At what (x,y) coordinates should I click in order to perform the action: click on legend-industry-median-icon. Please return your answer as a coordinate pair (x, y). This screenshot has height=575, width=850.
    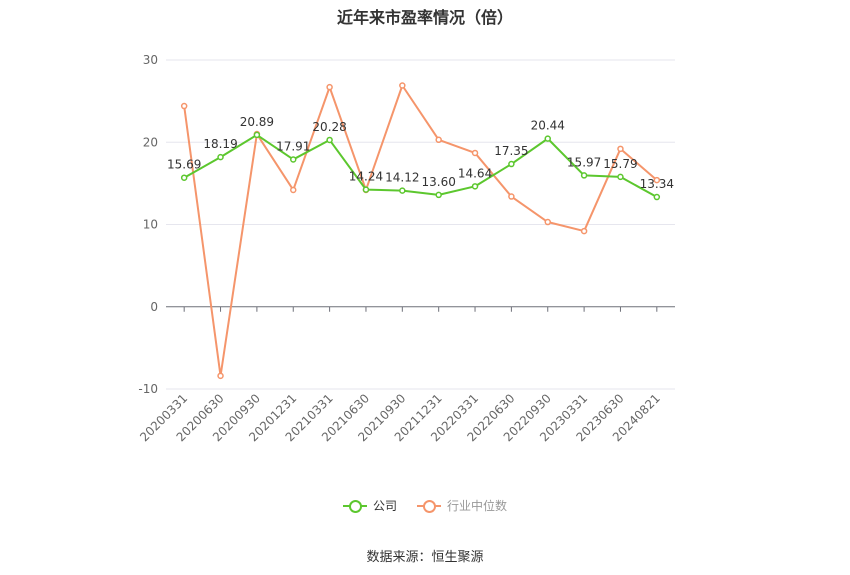
    Looking at the image, I should click on (429, 506).